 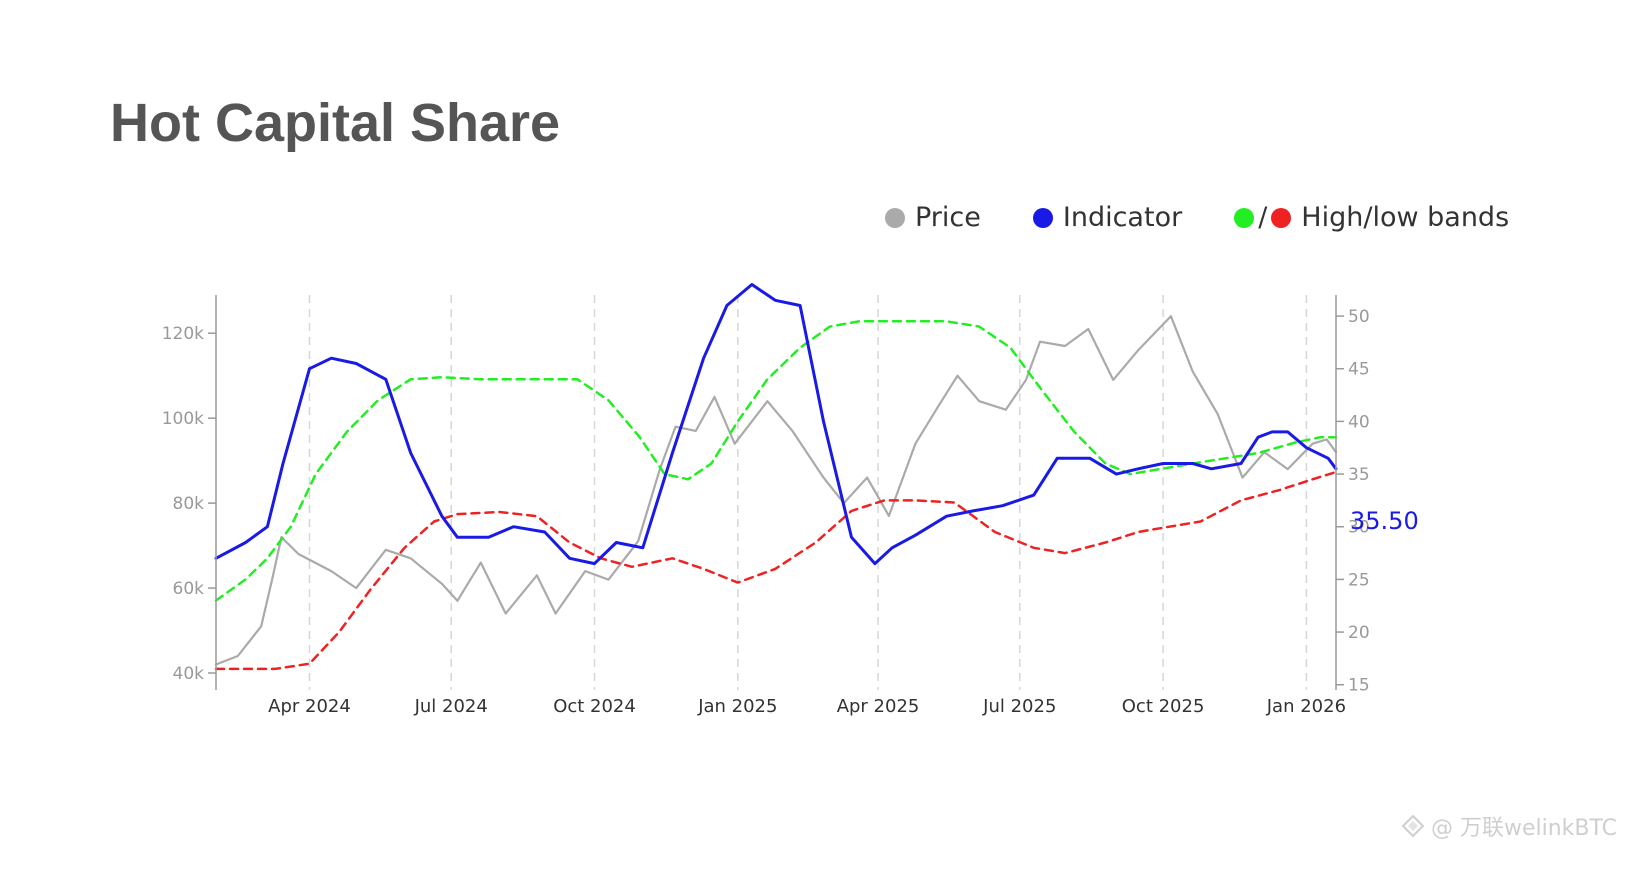 What do you see at coordinates (1281, 217) in the screenshot?
I see `legend-swatch-low-band` at bounding box center [1281, 217].